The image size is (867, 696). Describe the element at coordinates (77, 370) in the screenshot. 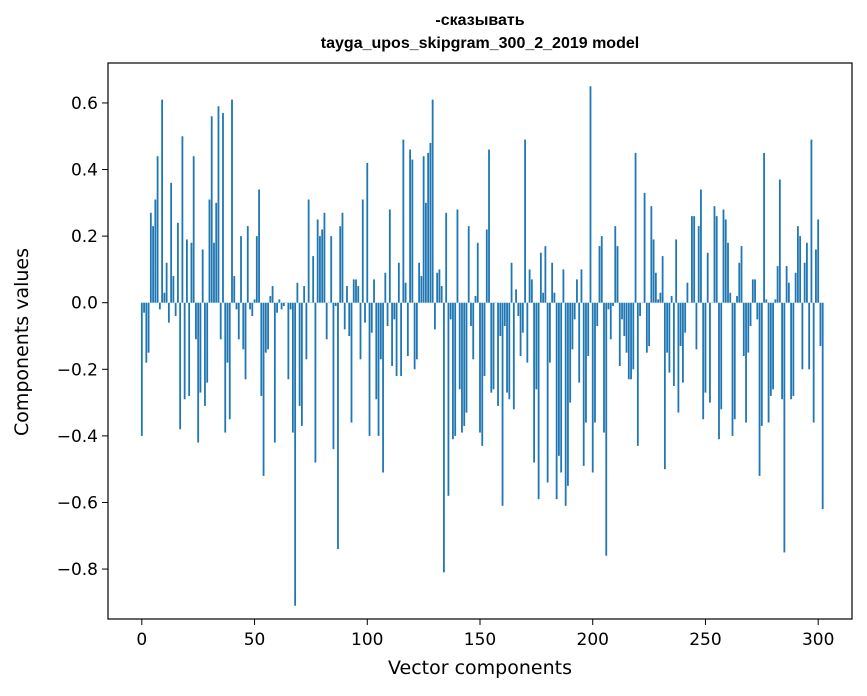

I see `y-tick-label: −0.2` at that location.